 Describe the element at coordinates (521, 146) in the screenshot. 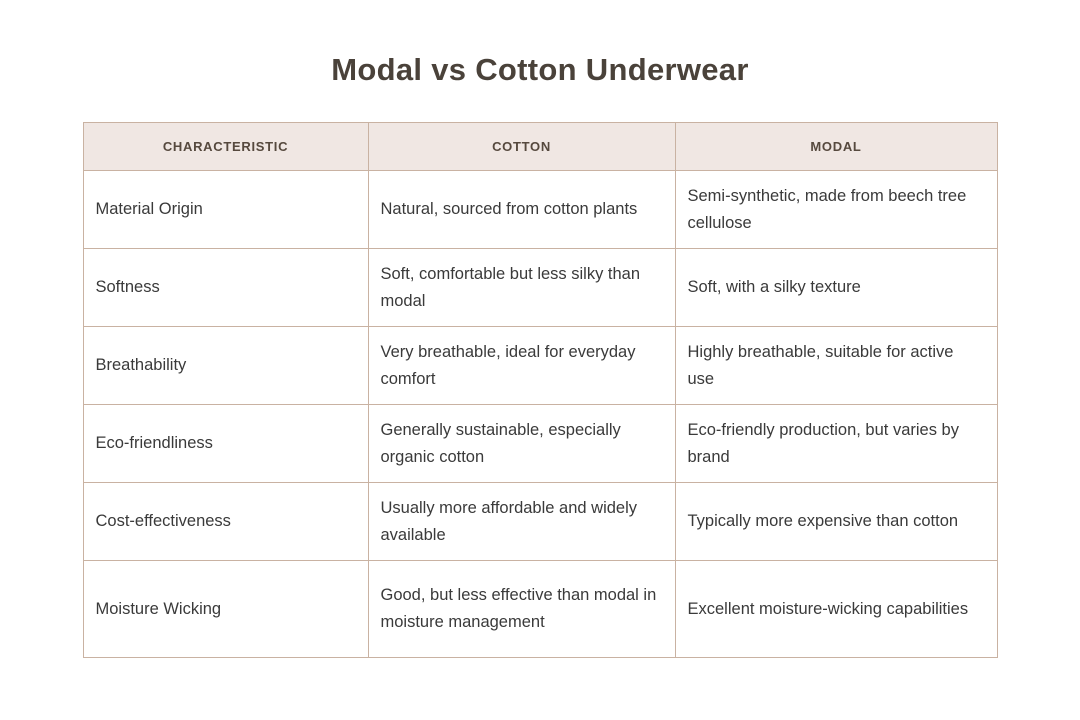

I see `column-header-cotton: COTTON` at that location.